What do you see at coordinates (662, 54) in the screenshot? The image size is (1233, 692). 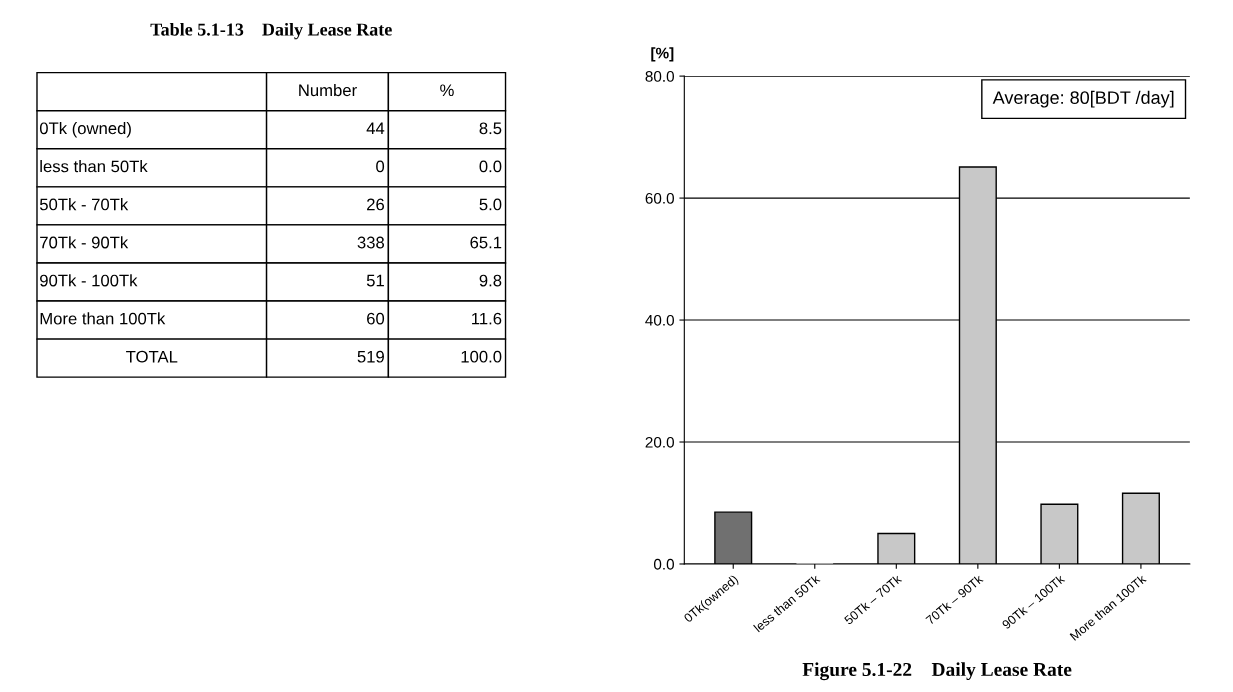 I see `y-axis-title: [%]` at bounding box center [662, 54].